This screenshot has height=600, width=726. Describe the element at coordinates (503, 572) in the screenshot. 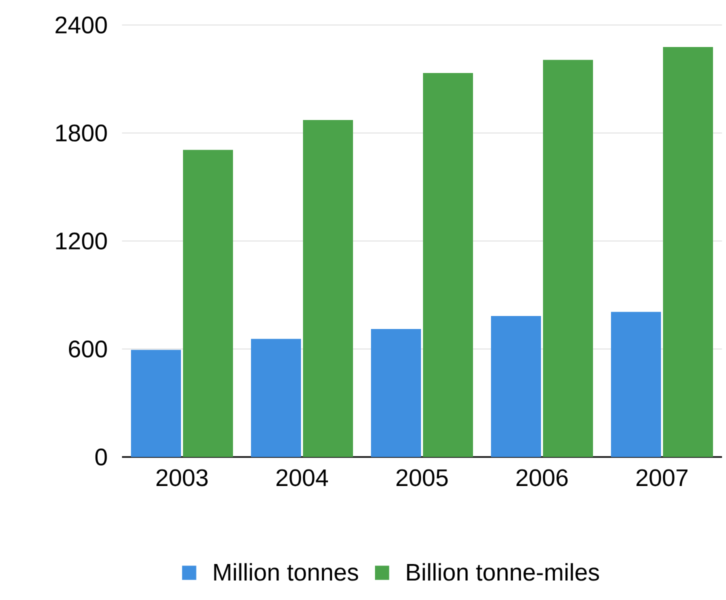

I see `legend-label: Billion tonne-miles` at that location.